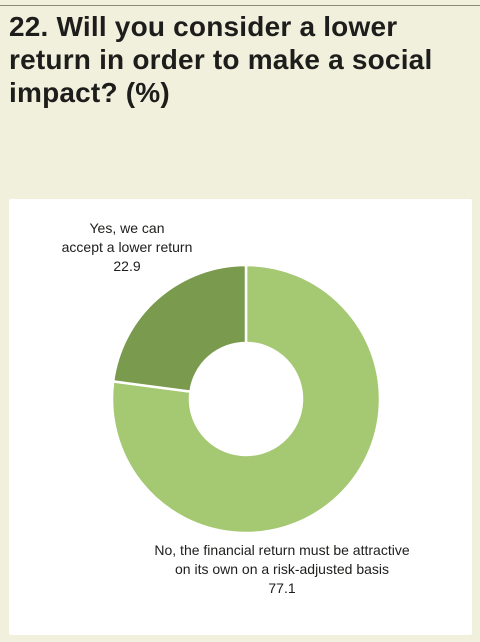 Image resolution: width=480 pixels, height=642 pixels. What do you see at coordinates (127, 266) in the screenshot?
I see `slice-value-yes: 22.9` at bounding box center [127, 266].